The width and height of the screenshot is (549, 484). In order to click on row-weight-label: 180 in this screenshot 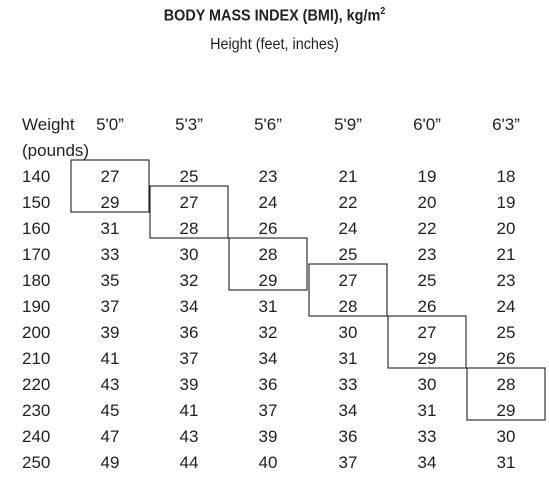, I will do `click(36, 280)`.